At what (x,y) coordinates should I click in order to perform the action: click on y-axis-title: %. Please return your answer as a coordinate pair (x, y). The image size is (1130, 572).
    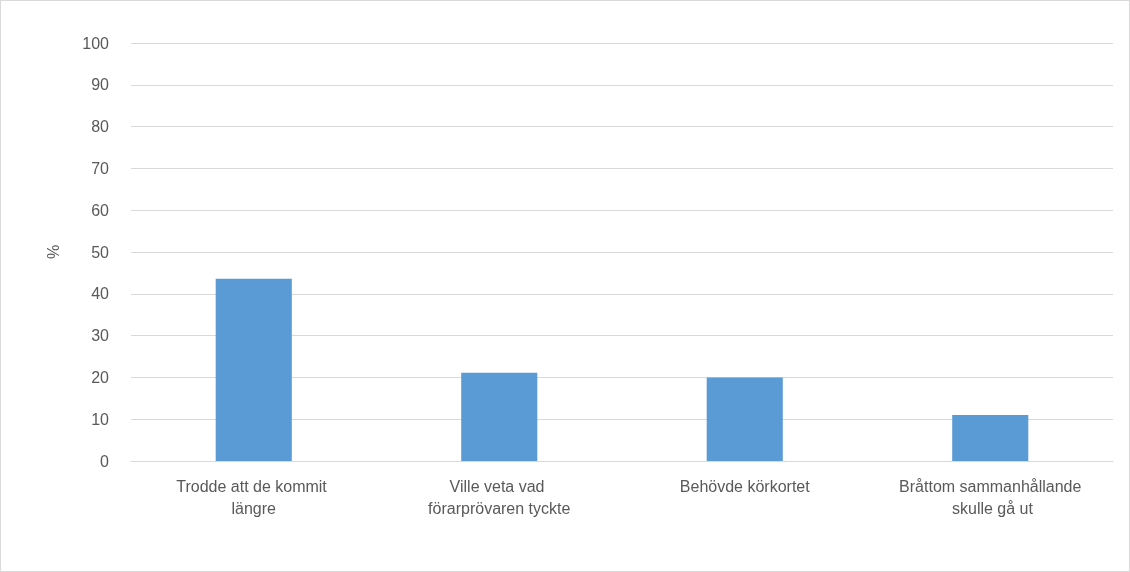
    Looking at the image, I should click on (53, 252).